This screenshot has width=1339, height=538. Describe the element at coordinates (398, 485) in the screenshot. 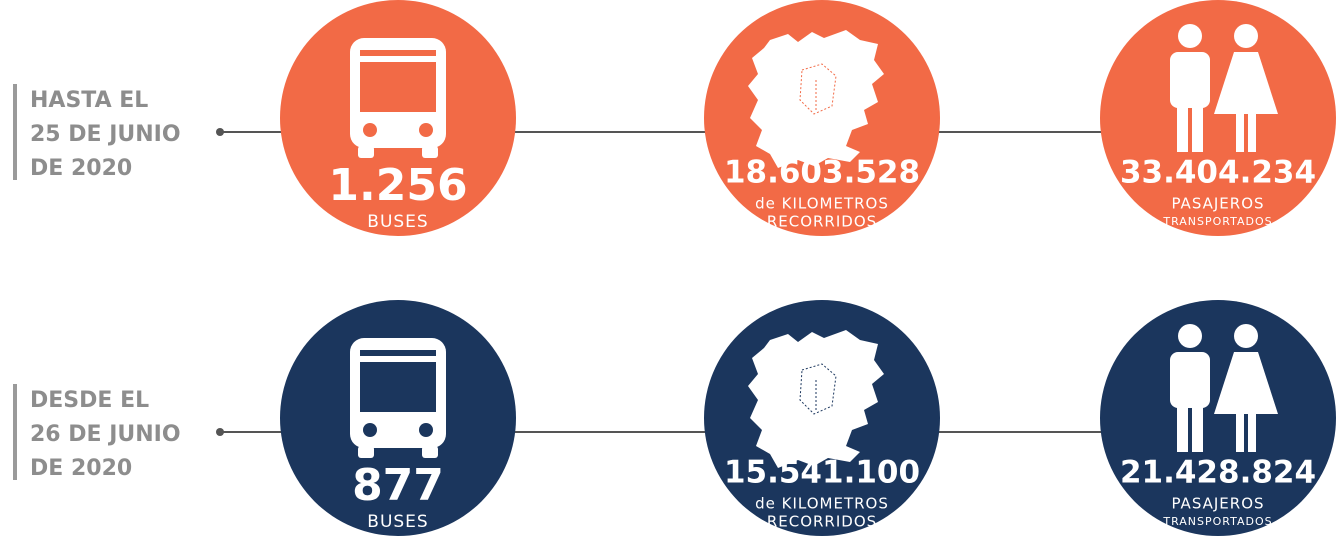

I see `stat-value: 877` at that location.